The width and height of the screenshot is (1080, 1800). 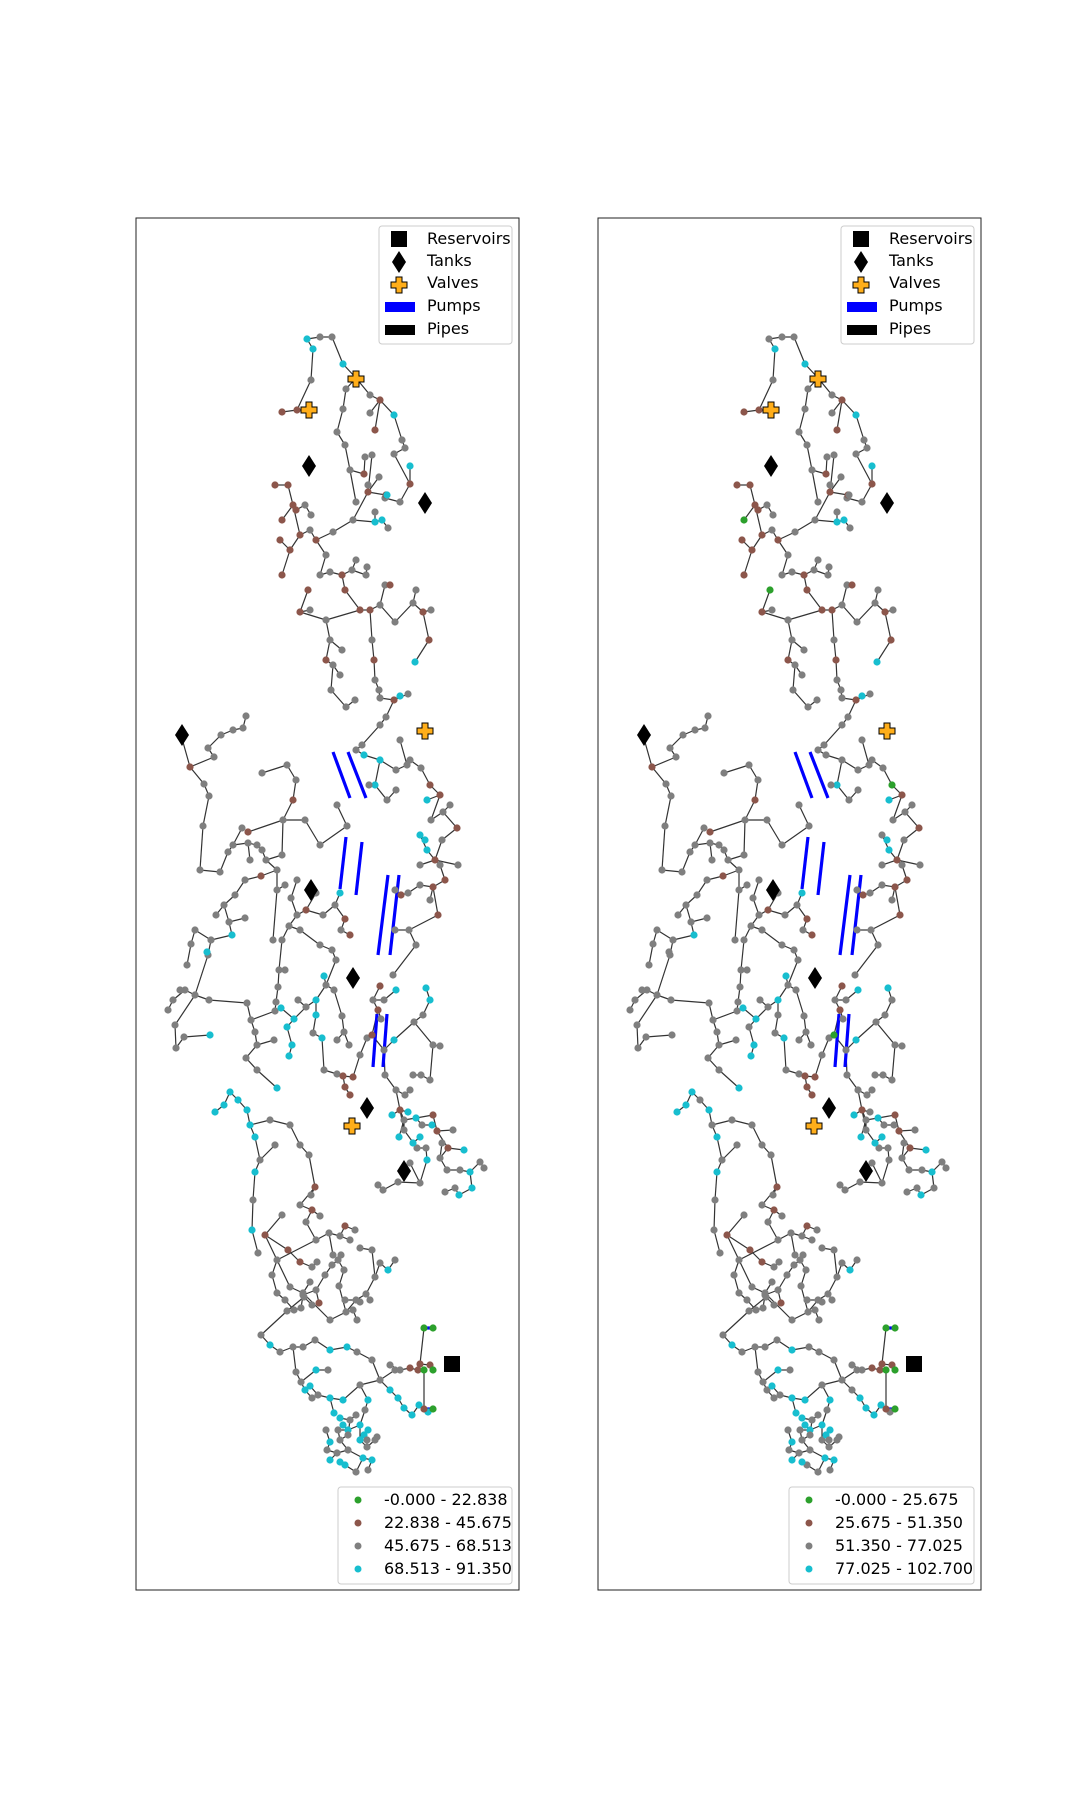 I want to click on pump-link, so click(x=359, y=868).